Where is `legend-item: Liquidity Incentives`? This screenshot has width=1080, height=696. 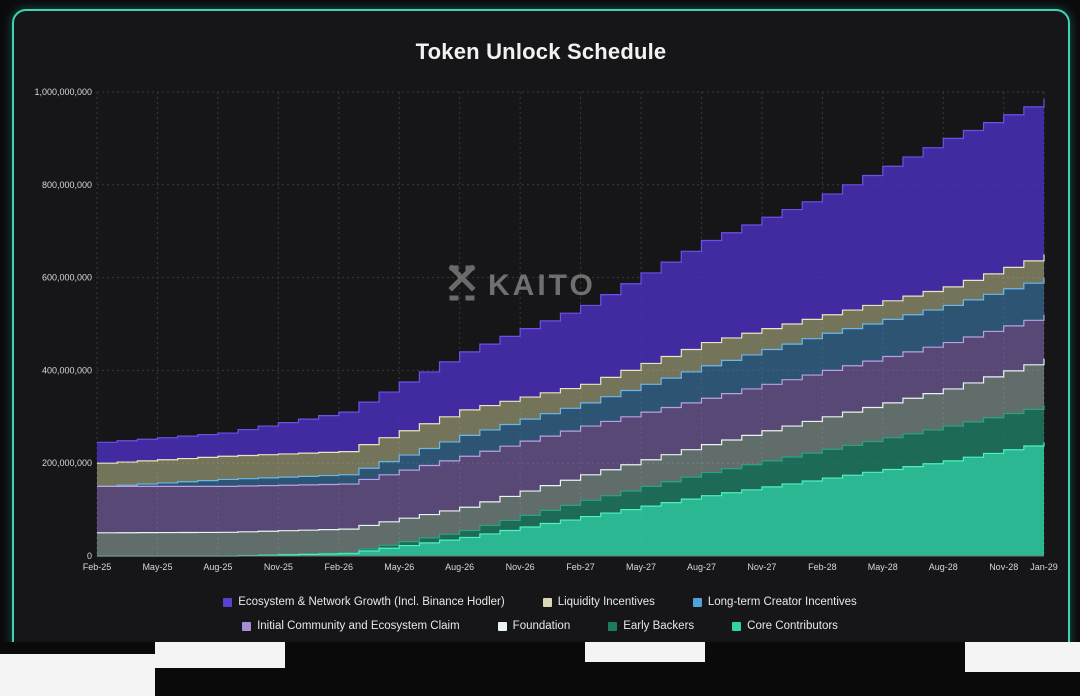
legend-item: Liquidity Incentives is located at coordinates (598, 602).